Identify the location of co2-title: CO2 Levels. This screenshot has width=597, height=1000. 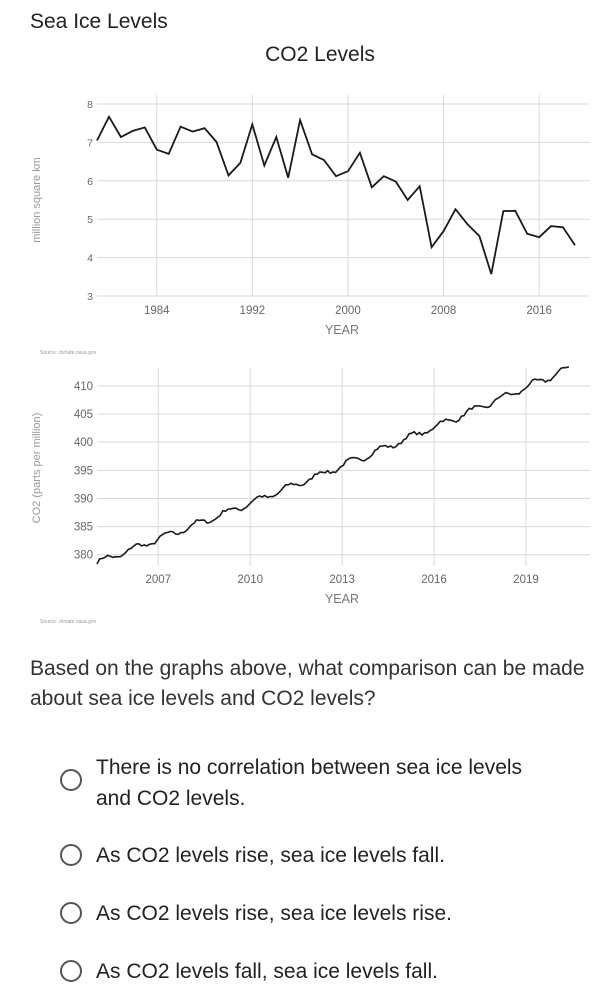
(320, 54).